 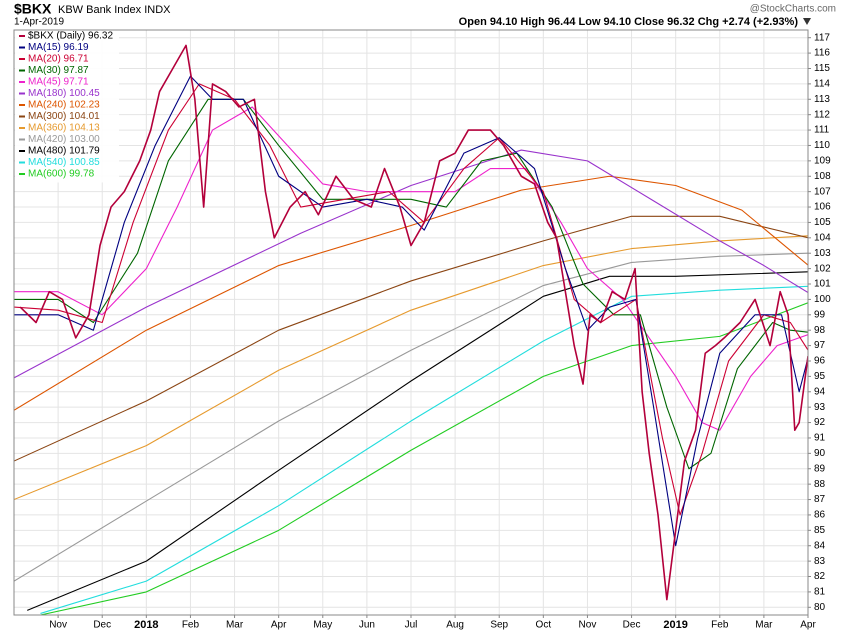 What do you see at coordinates (411, 625) in the screenshot?
I see `x-tick-label: Jul` at bounding box center [411, 625].